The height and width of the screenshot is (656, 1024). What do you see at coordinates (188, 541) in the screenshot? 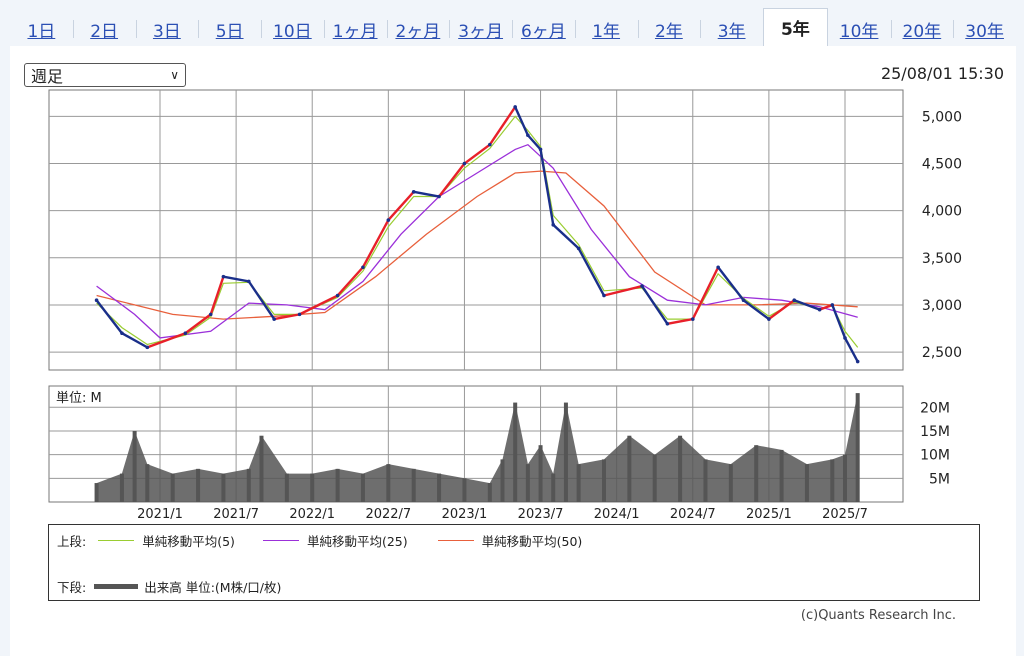
I see `legend-ma5-label: 単純移動平均(5)` at bounding box center [188, 541].